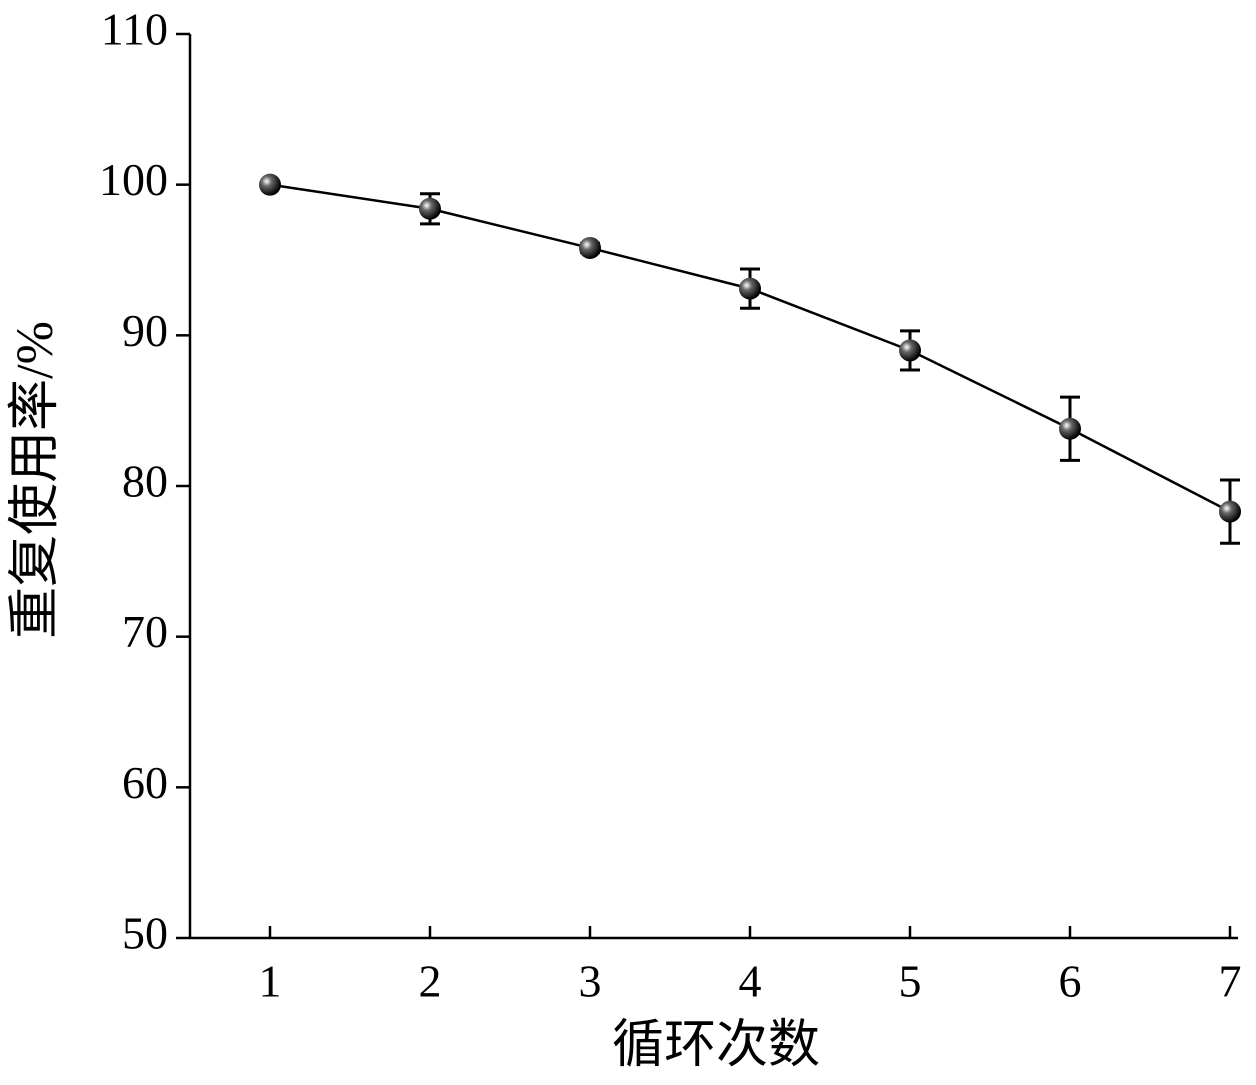  Describe the element at coordinates (716, 1045) in the screenshot. I see `x-axis-label: 循环次数` at that location.